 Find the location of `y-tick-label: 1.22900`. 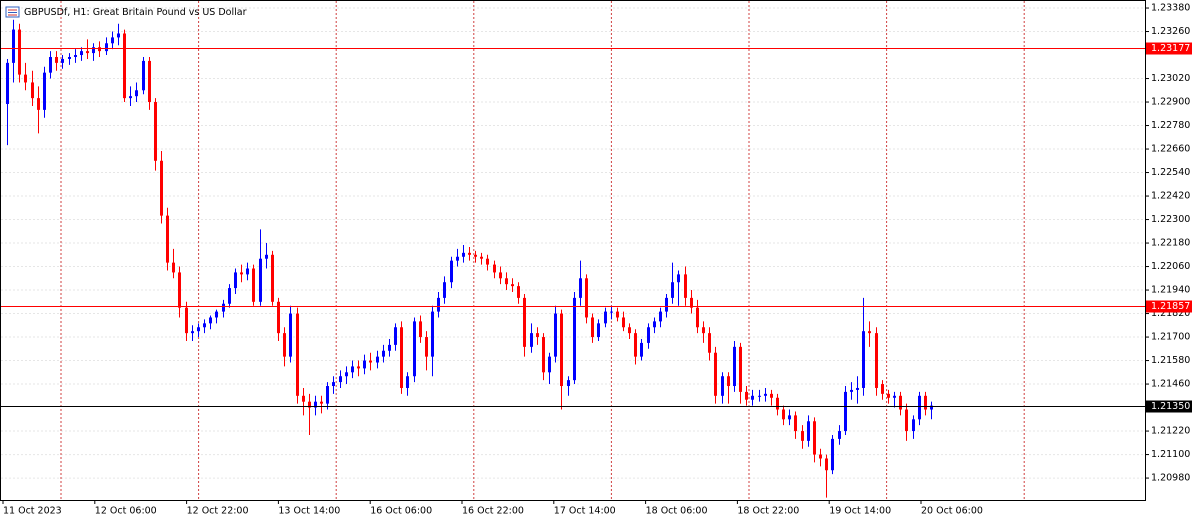

y-tick-label: 1.22900 is located at coordinates (1170, 102).